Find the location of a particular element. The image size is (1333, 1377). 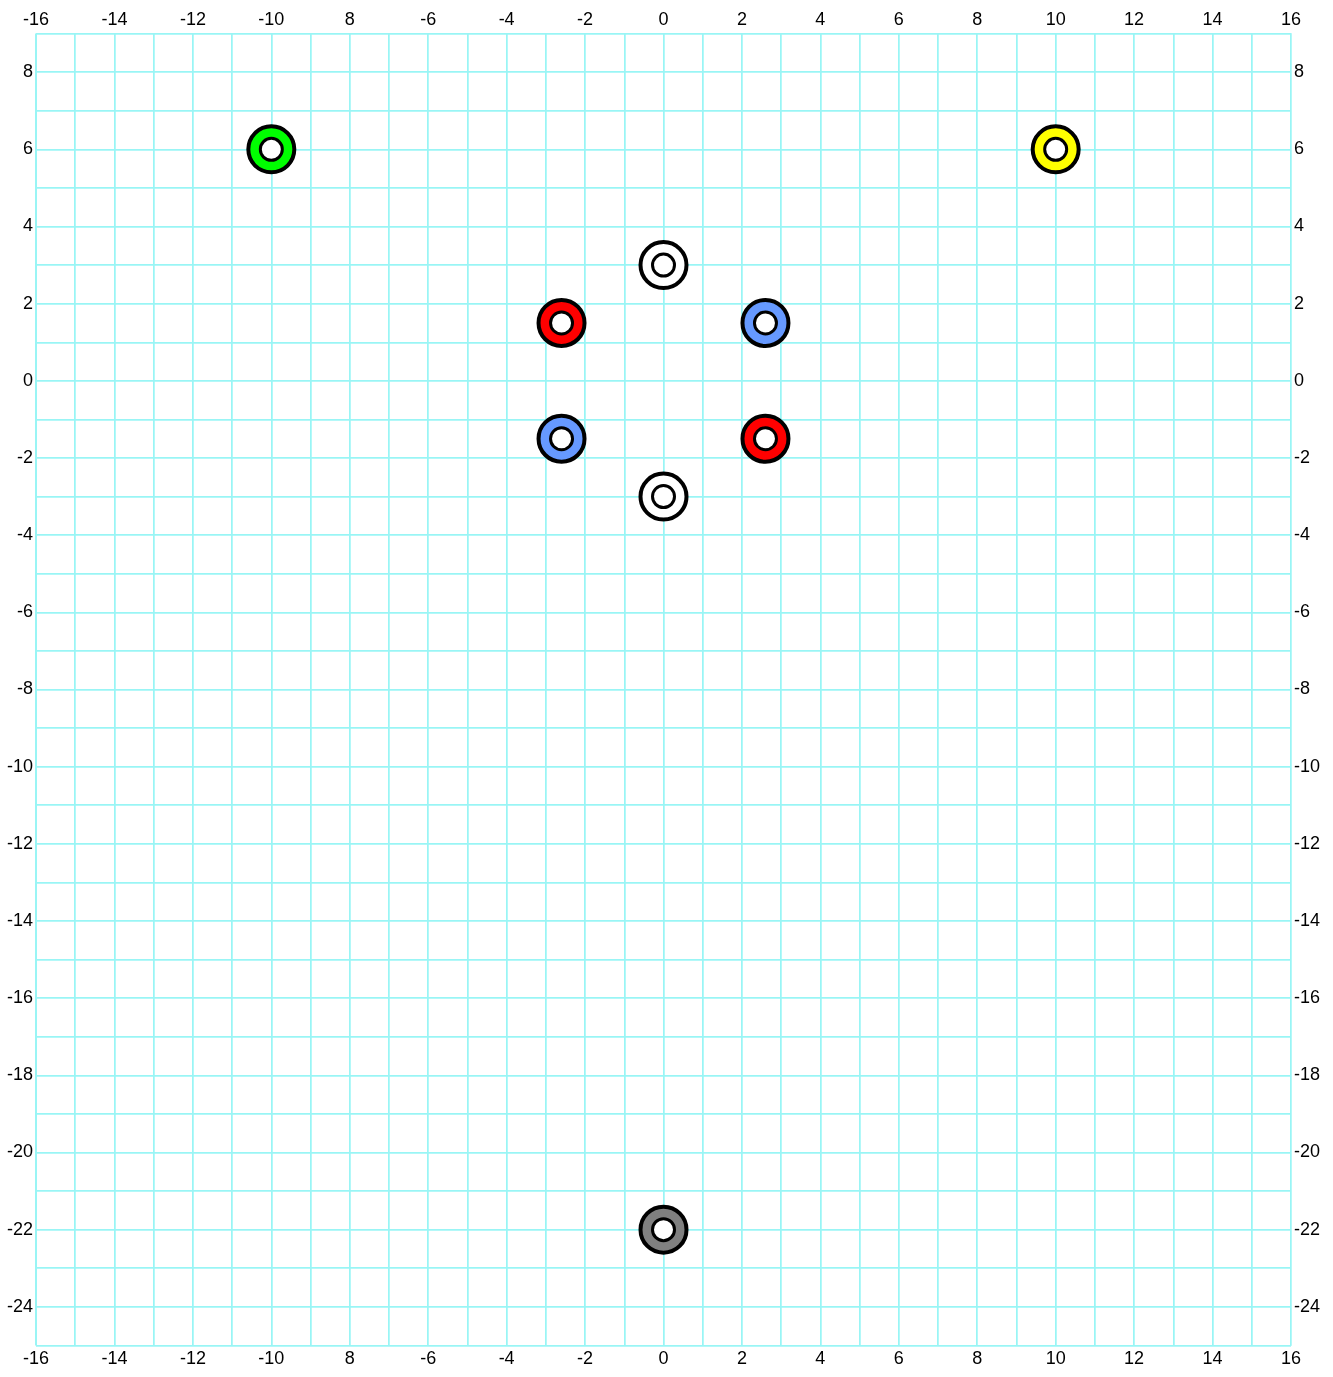

x-tick-label: 10 is located at coordinates (1055, 1358).